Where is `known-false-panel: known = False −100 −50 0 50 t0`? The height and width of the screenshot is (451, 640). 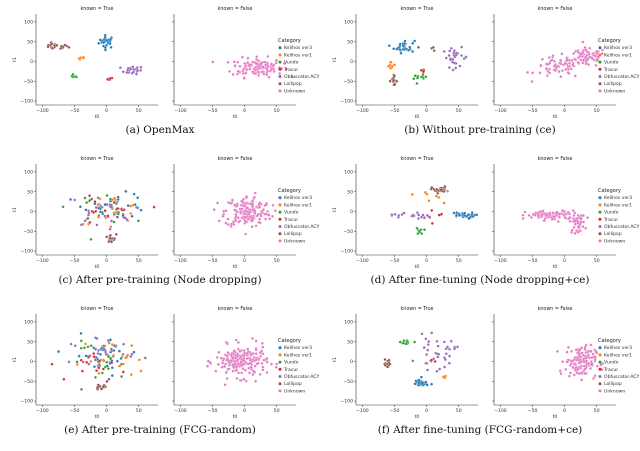 known-false-panel: known = False −100 −50 0 50 t0 is located at coordinates (554, 363).